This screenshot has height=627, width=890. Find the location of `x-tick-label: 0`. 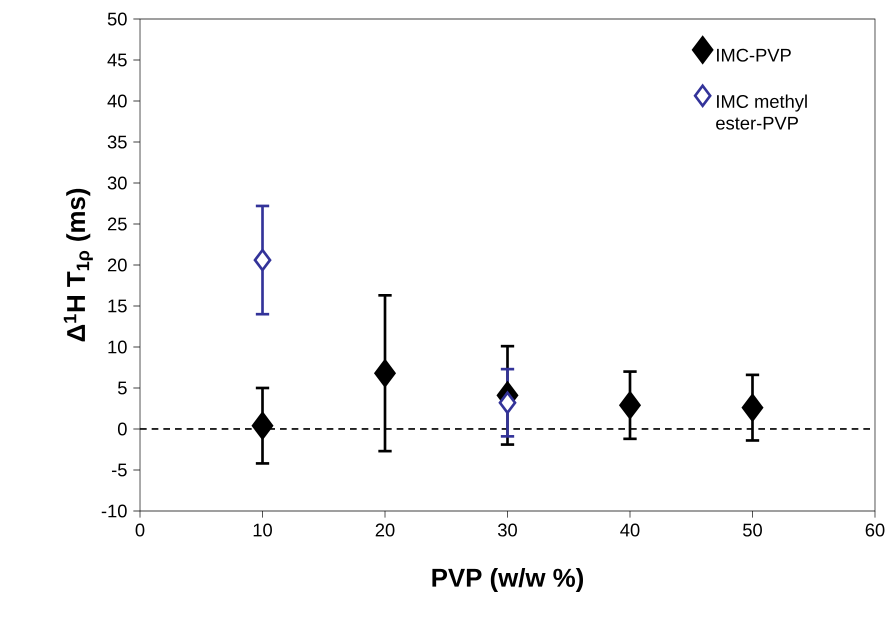

x-tick-label: 0 is located at coordinates (140, 530).